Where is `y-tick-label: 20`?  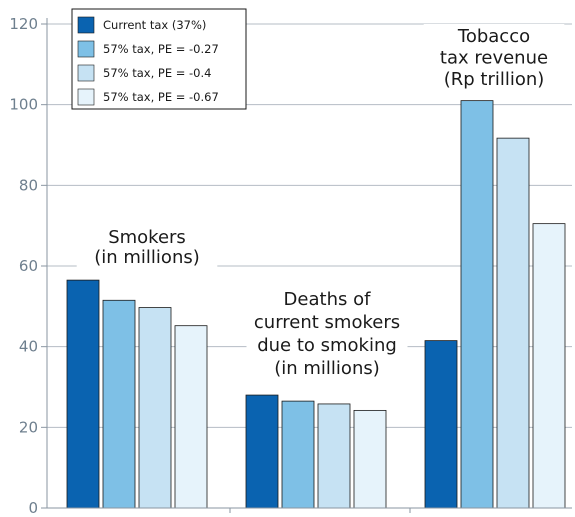
y-tick-label: 20 is located at coordinates (28, 427).